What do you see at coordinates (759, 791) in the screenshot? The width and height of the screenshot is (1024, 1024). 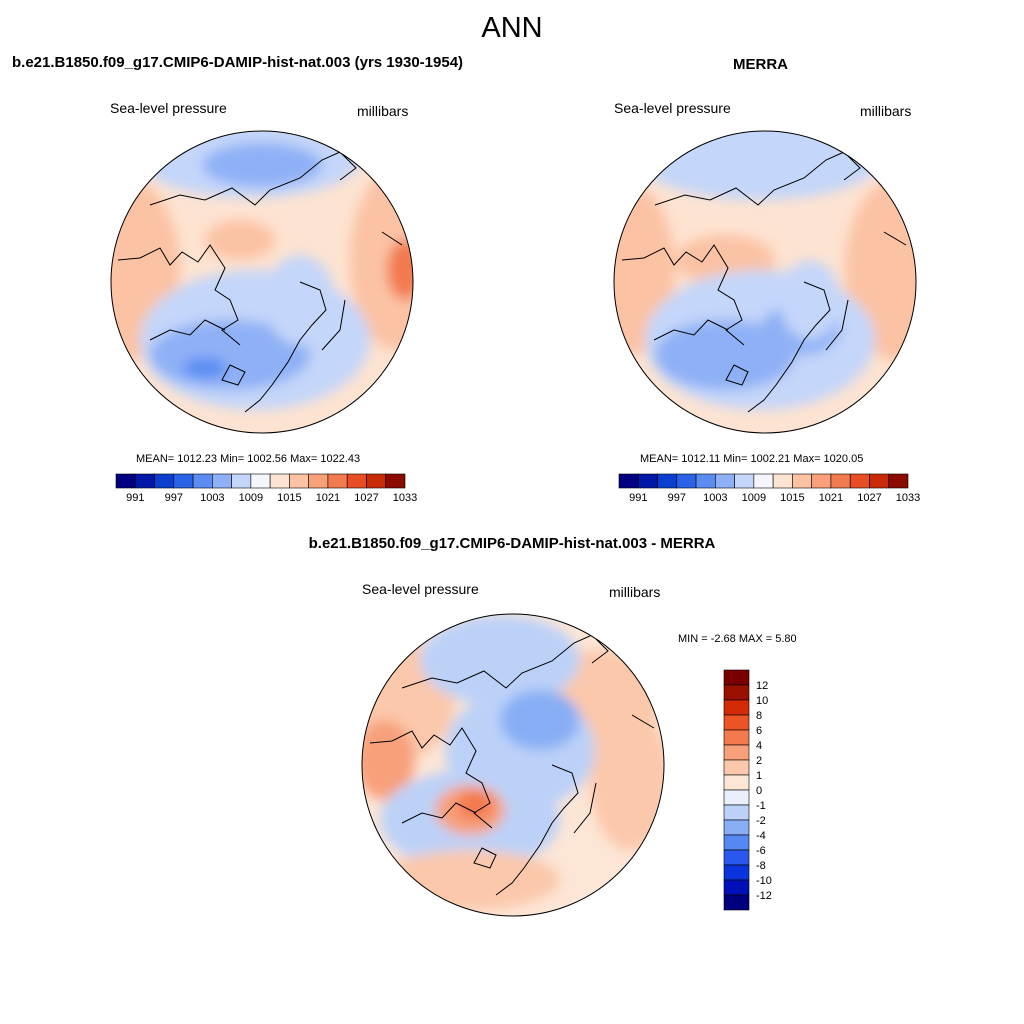 I see `panel-3-colorbar-tick-label: 0` at bounding box center [759, 791].